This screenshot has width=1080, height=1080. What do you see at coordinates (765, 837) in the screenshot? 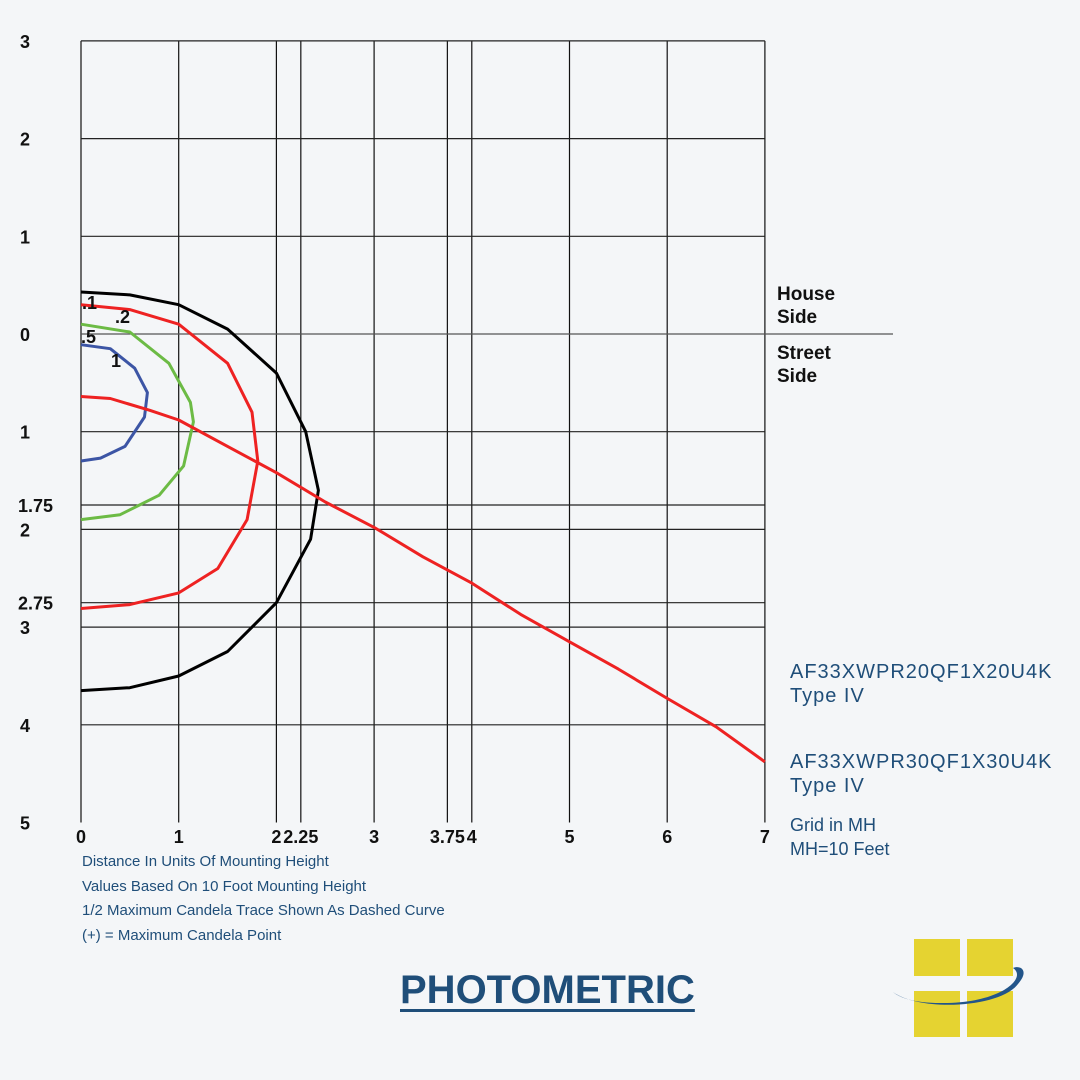
I see `x-tick-label: 7` at bounding box center [765, 837].